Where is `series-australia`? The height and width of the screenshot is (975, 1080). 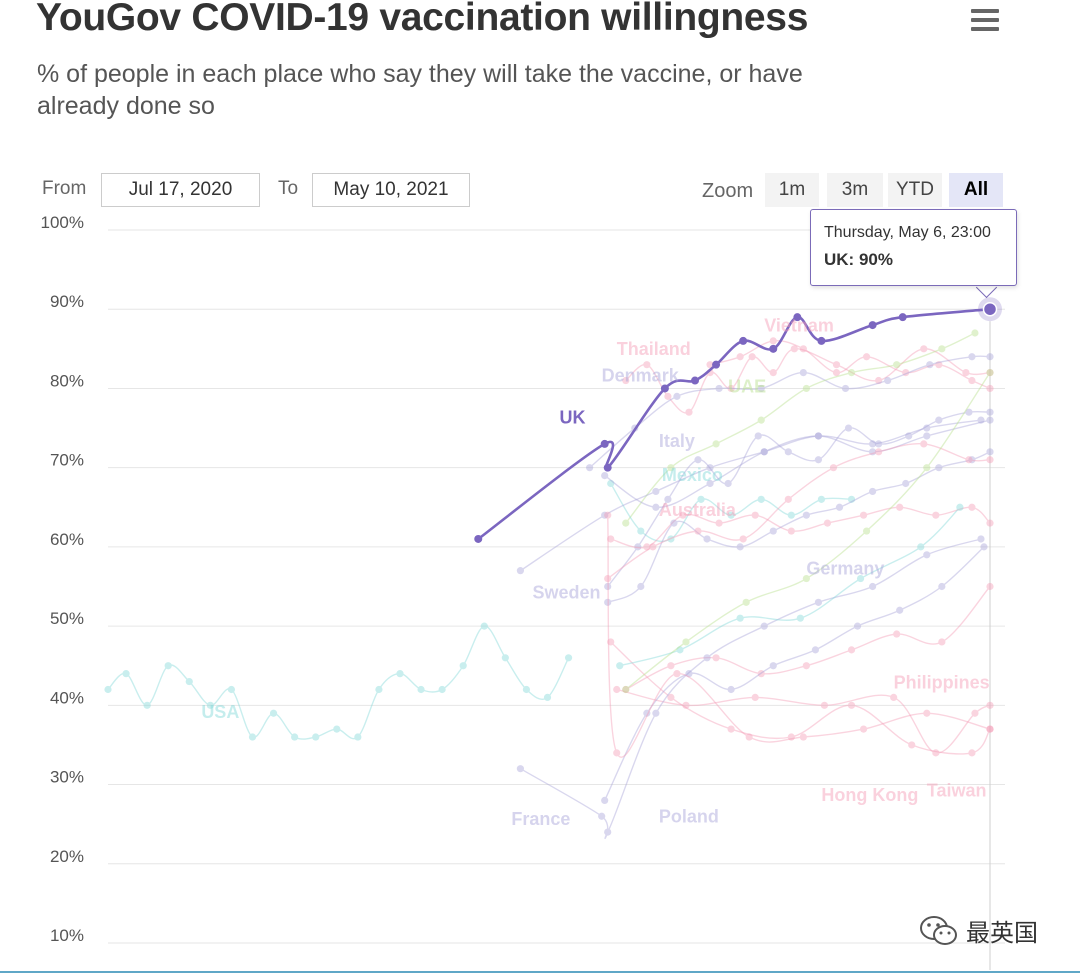 series-australia is located at coordinates (800, 527).